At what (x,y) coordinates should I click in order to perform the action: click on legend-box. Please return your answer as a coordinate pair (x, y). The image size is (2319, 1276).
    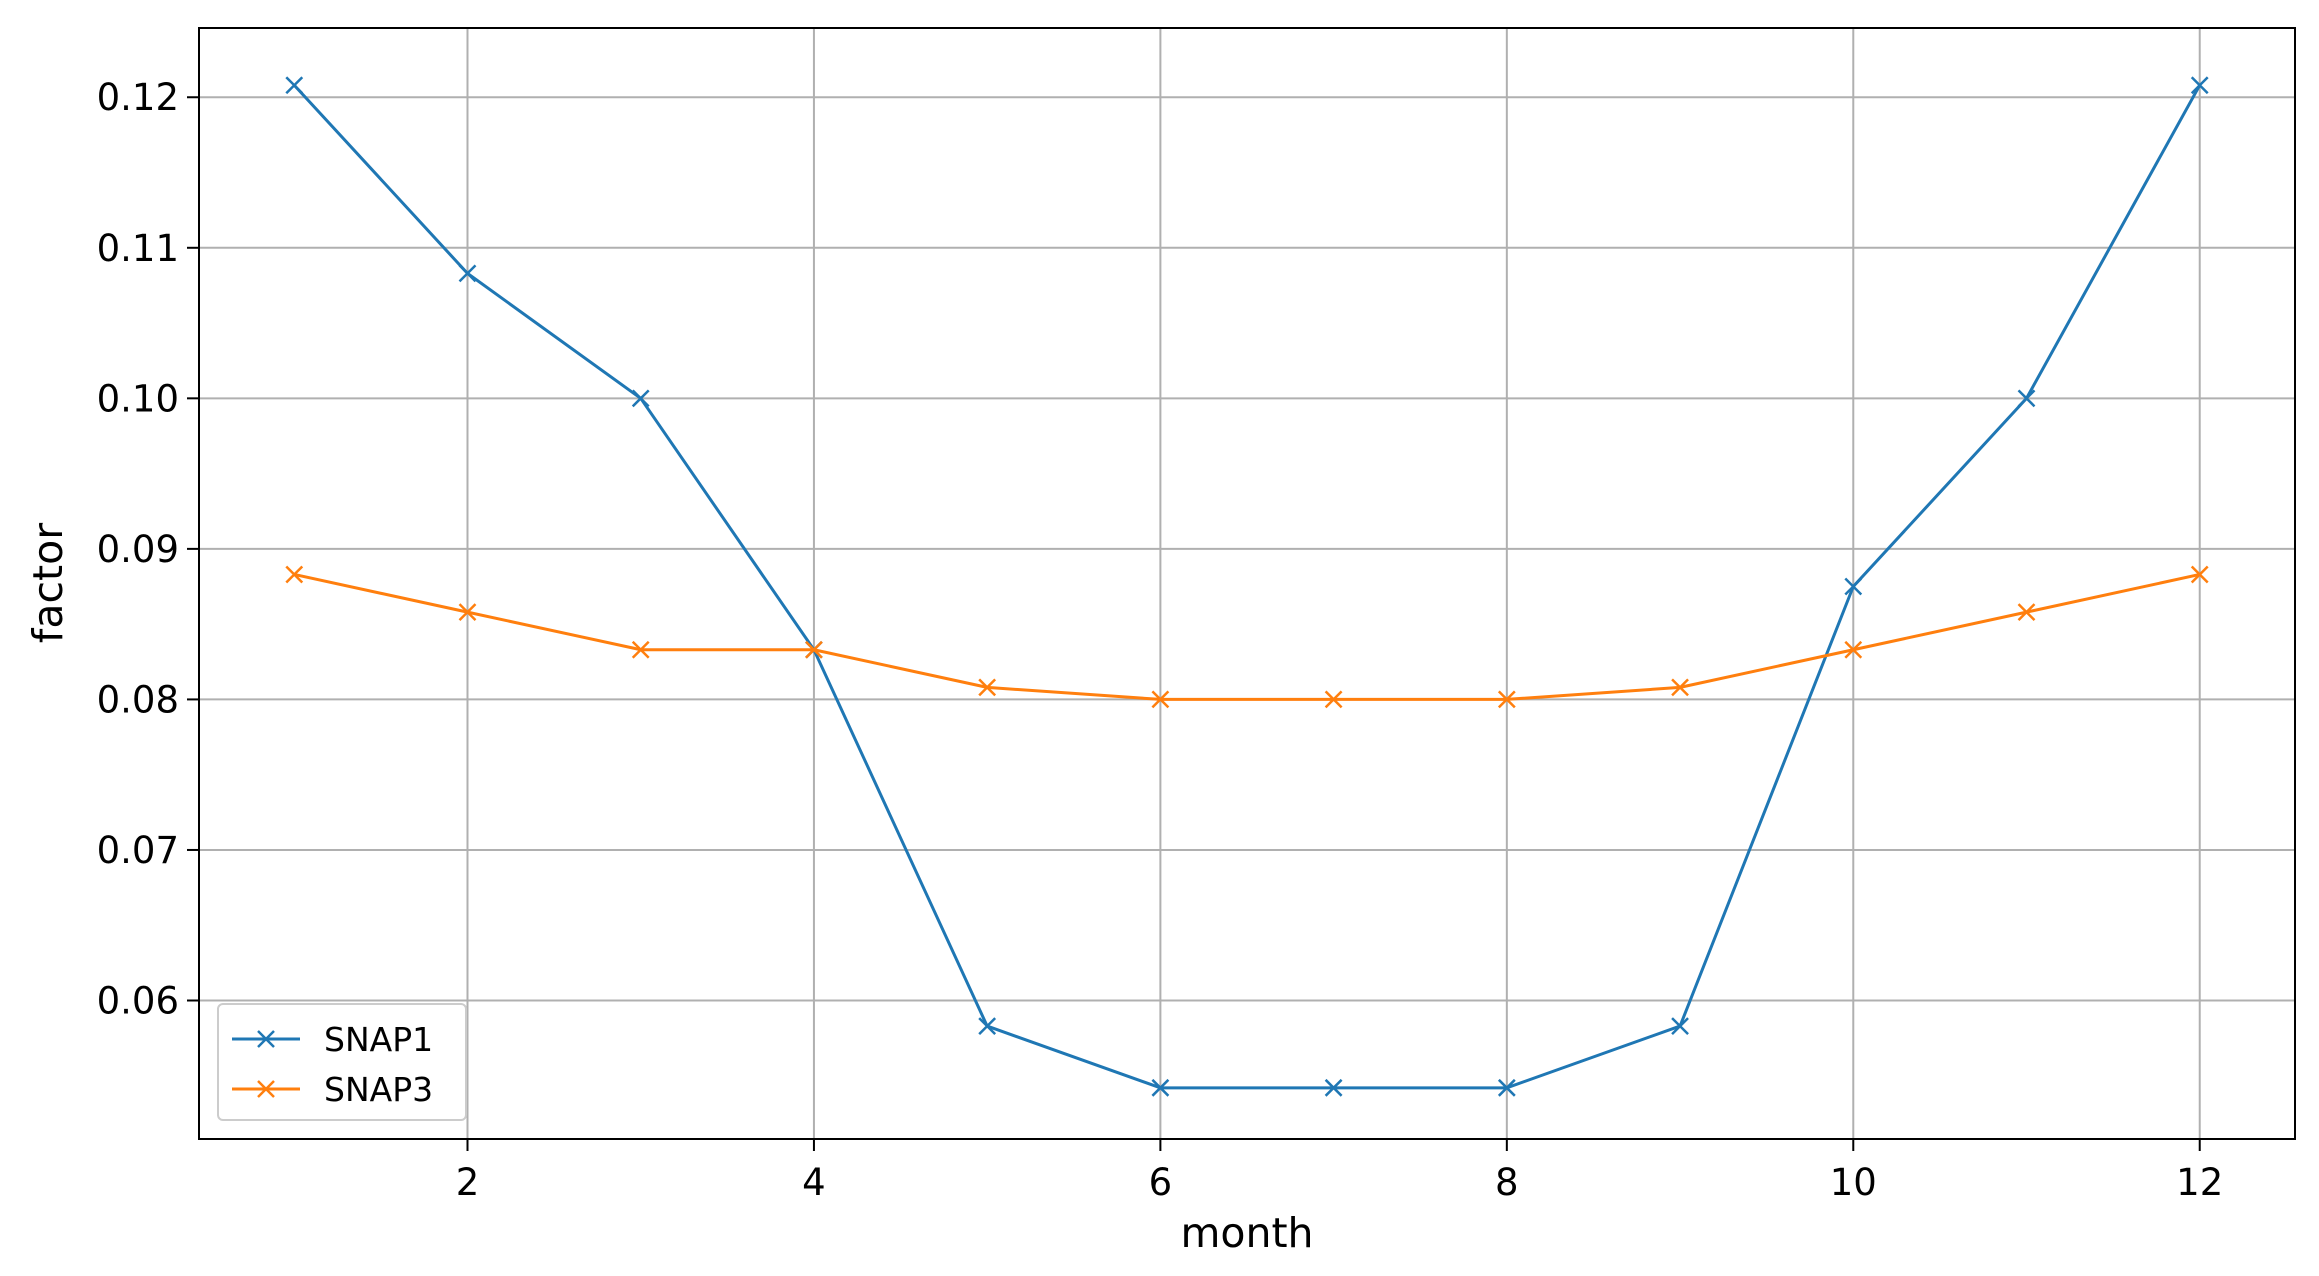
    Looking at the image, I should click on (342, 1062).